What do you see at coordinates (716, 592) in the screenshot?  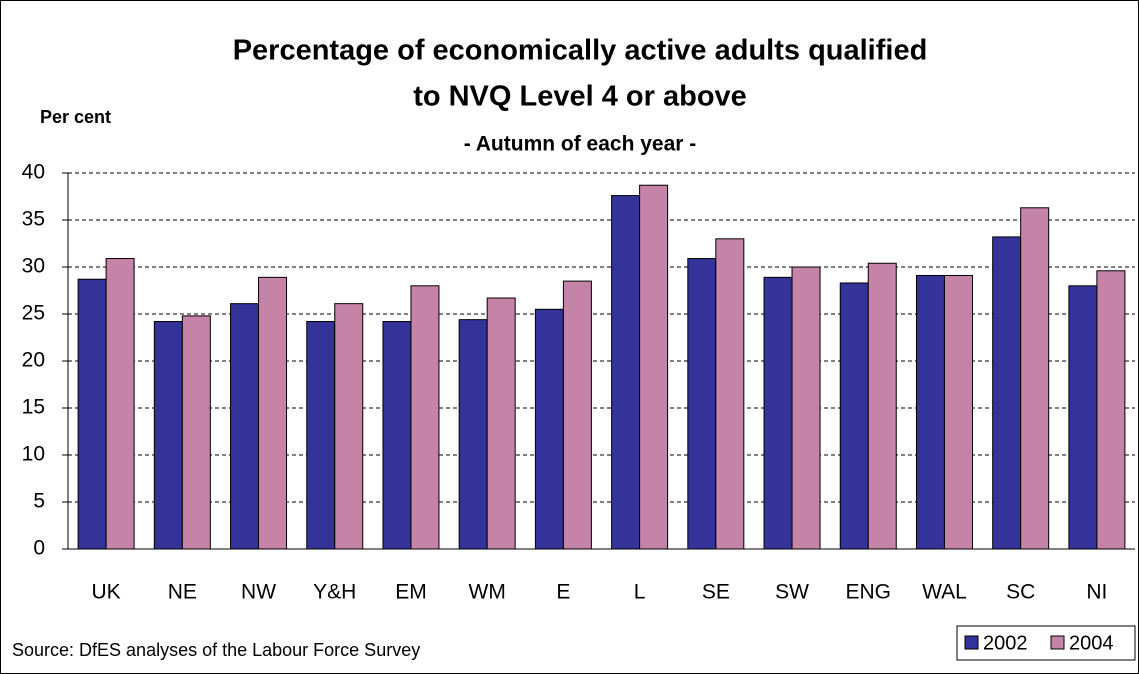 I see `x-tick-label: SE` at bounding box center [716, 592].